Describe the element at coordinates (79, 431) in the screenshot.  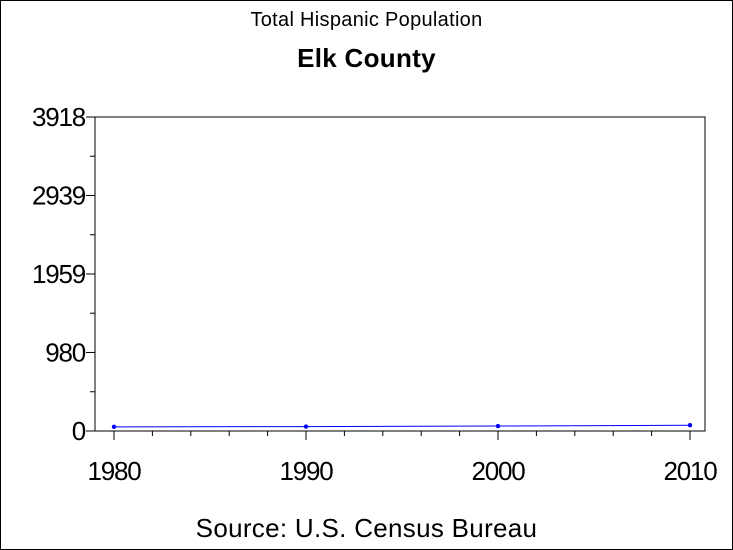
I see `y-tick-label: 0` at that location.